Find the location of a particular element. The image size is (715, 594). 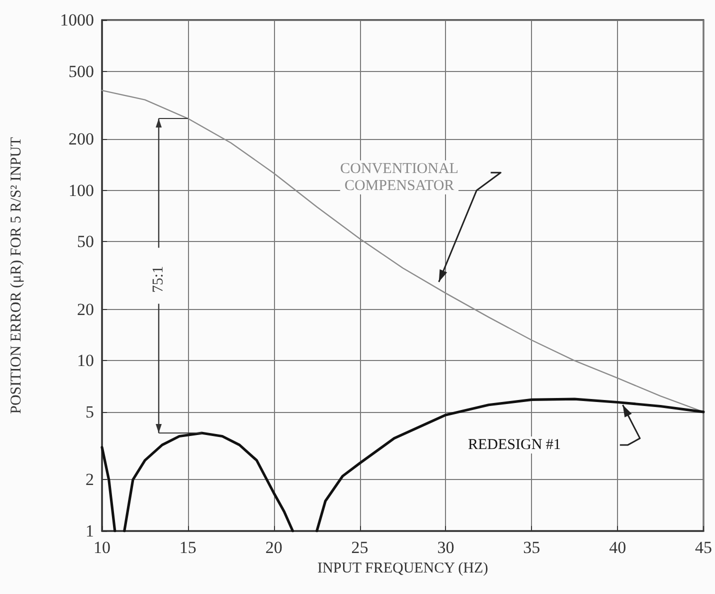

y-tick-label: 100 is located at coordinates (81, 190).